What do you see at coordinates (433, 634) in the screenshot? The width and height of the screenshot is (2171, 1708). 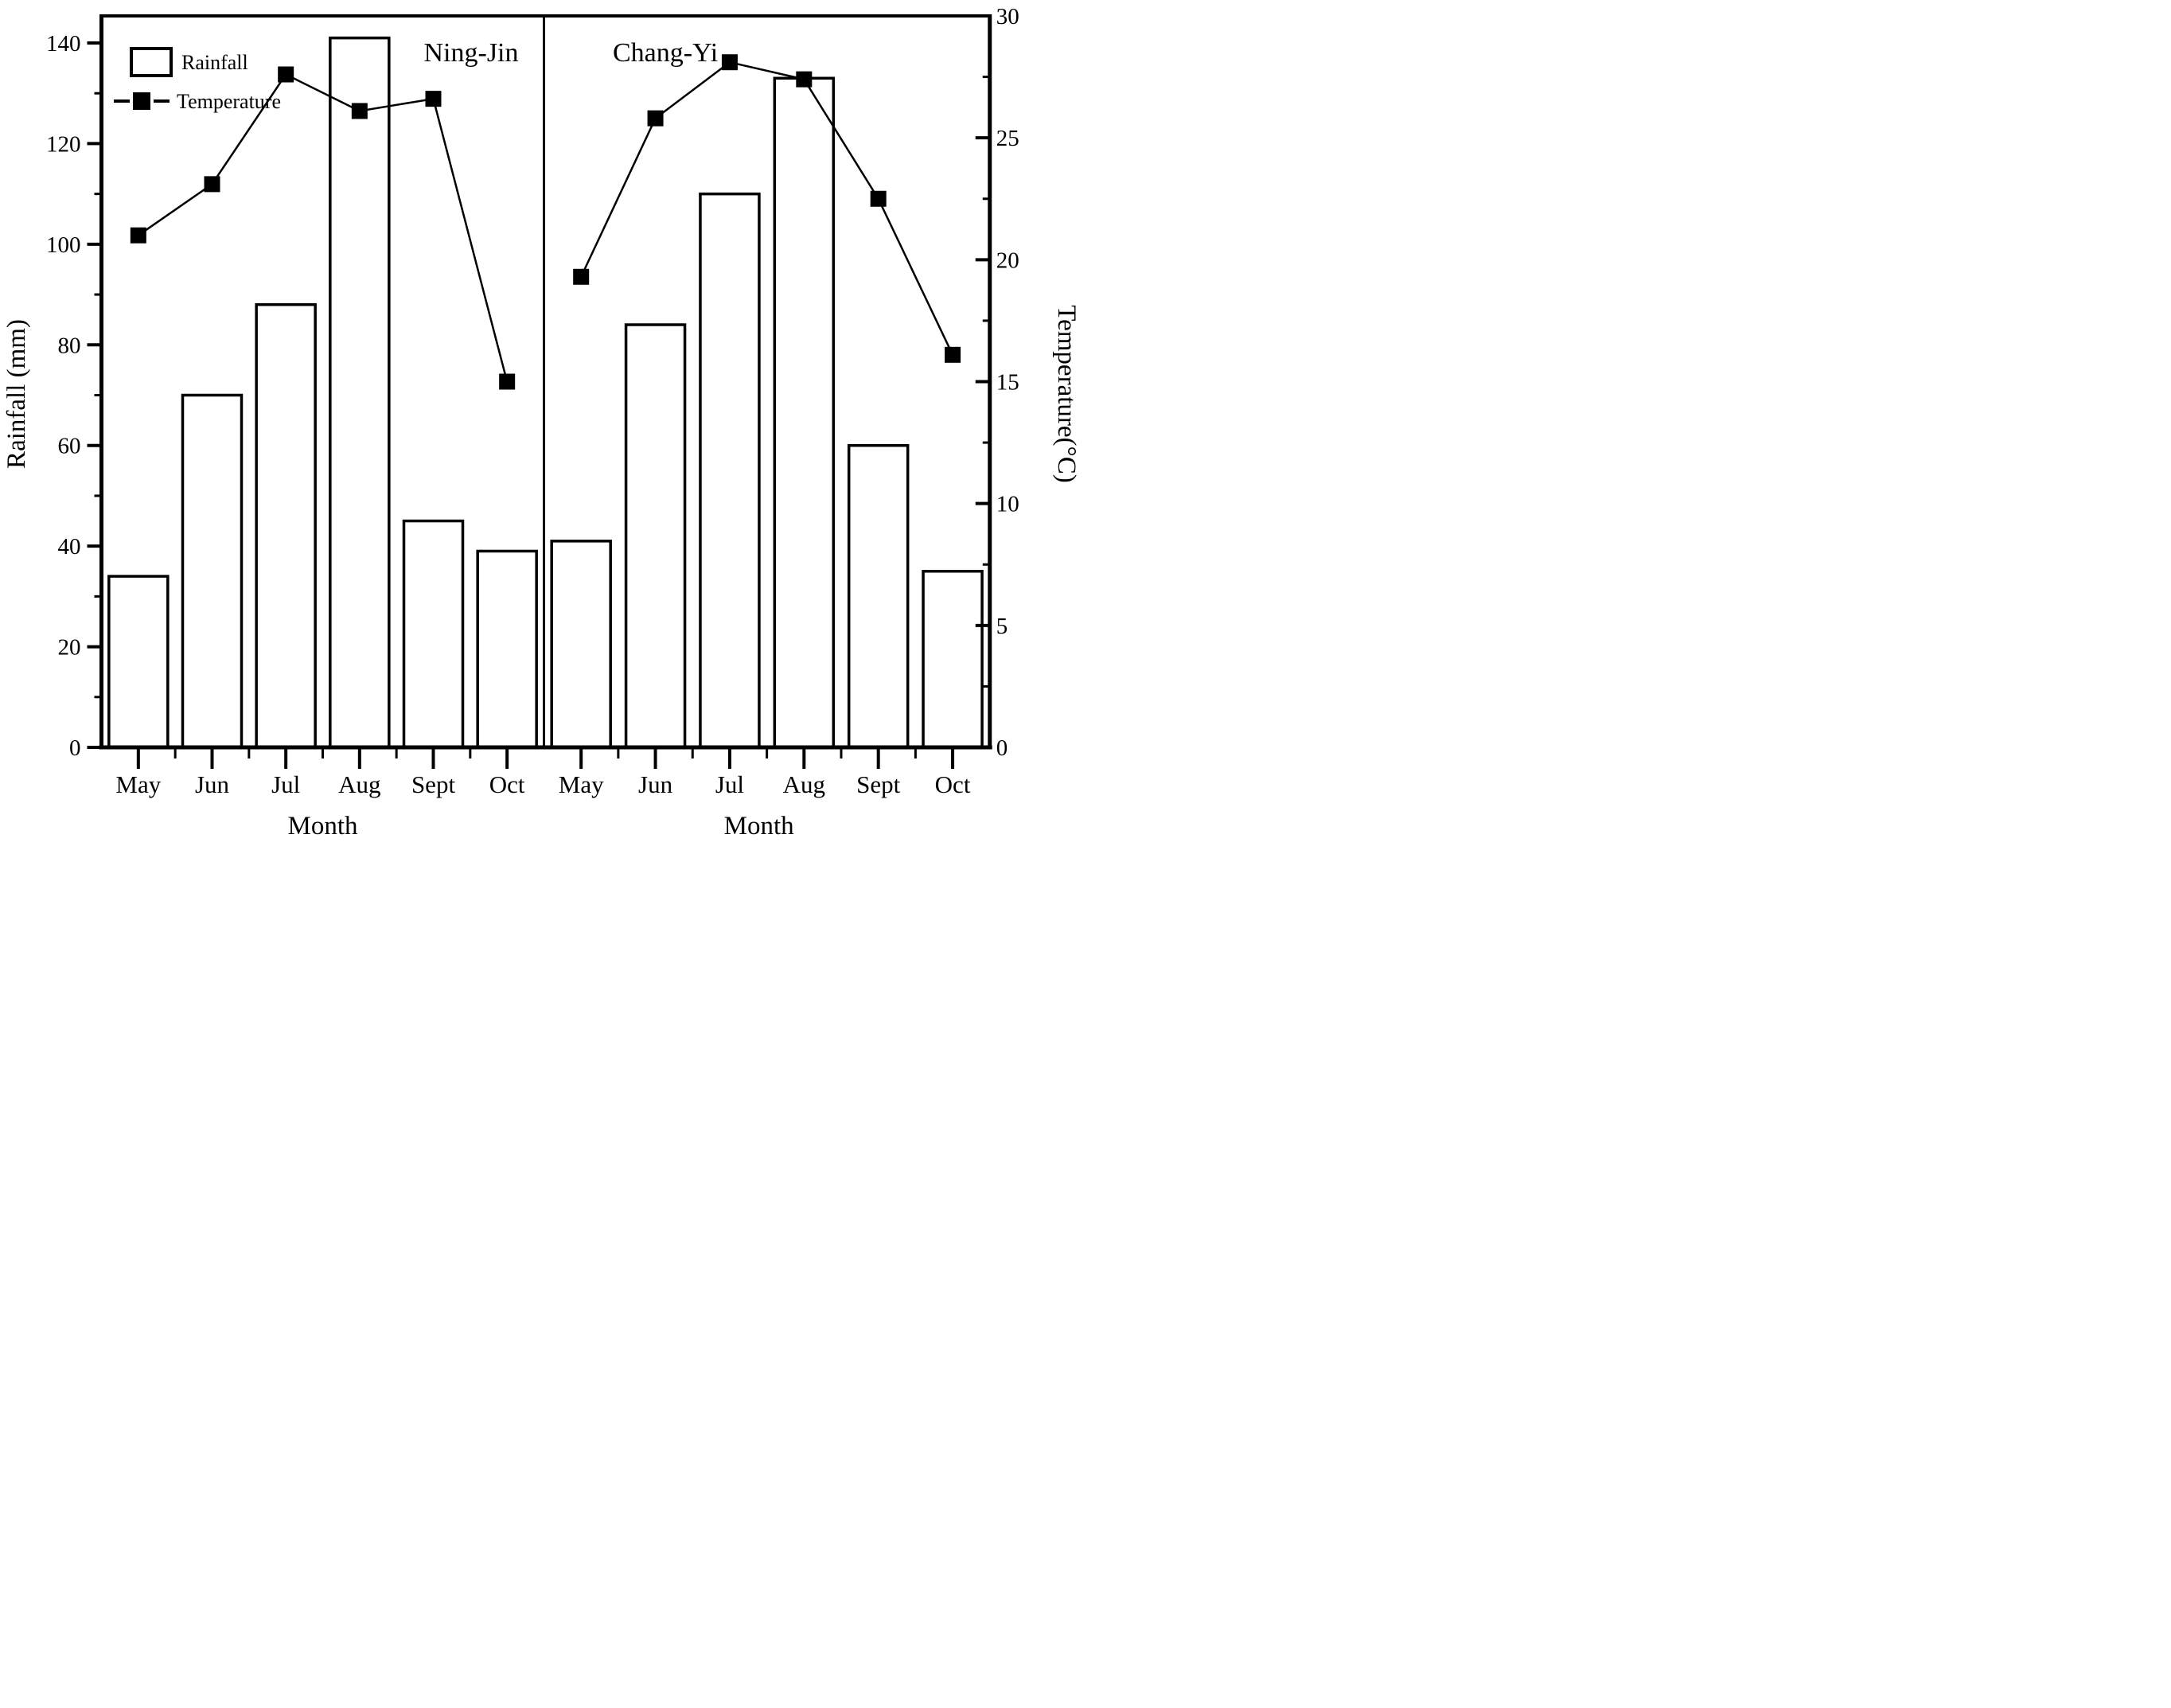 I see `rainfall-bar-Ning-Jin-Sept` at bounding box center [433, 634].